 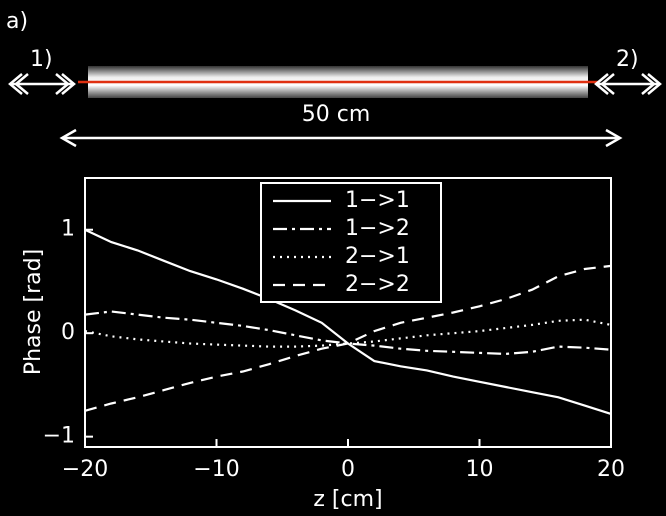 What do you see at coordinates (68, 332) in the screenshot?
I see `y-tick-label: 0` at bounding box center [68, 332].